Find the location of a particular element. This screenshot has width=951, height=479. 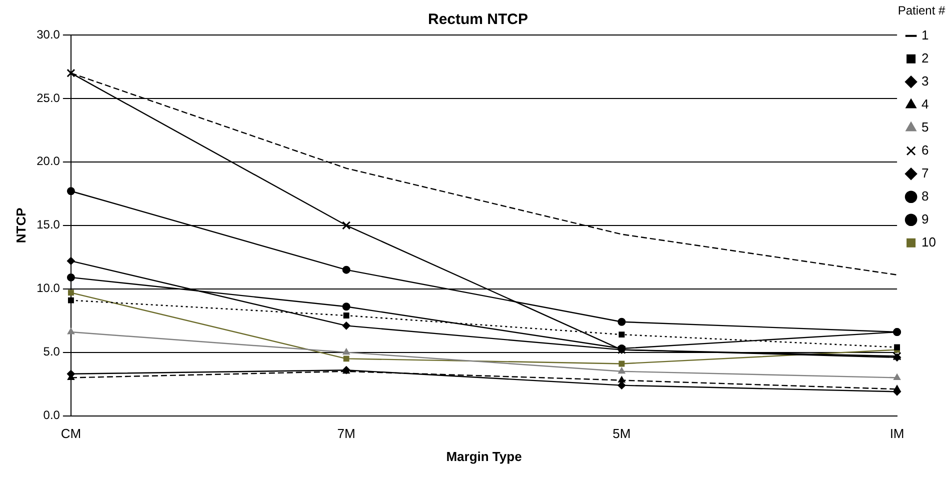

legend-label: 7 is located at coordinates (925, 172).